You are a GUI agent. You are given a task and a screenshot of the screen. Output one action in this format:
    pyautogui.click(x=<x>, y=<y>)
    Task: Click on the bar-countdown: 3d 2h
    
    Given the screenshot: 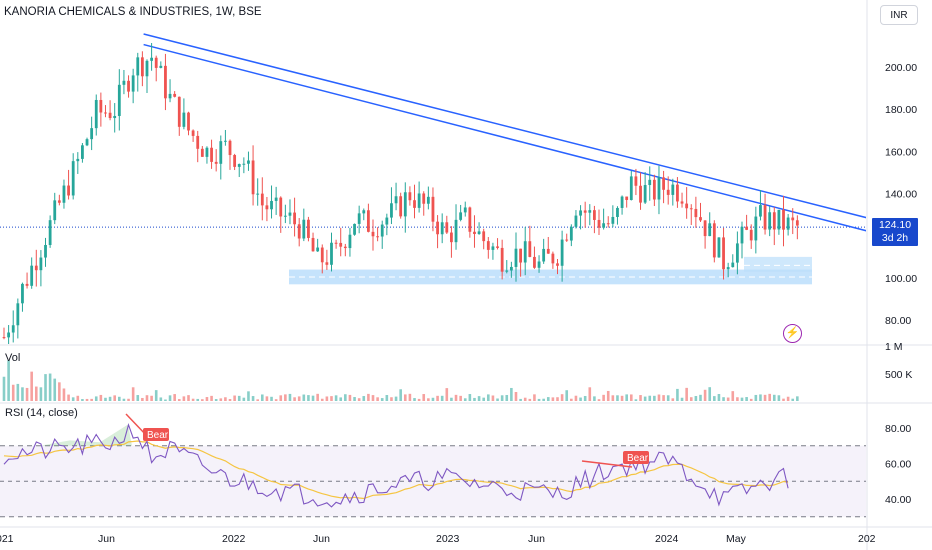 What is the action you would take?
    pyautogui.click(x=895, y=237)
    